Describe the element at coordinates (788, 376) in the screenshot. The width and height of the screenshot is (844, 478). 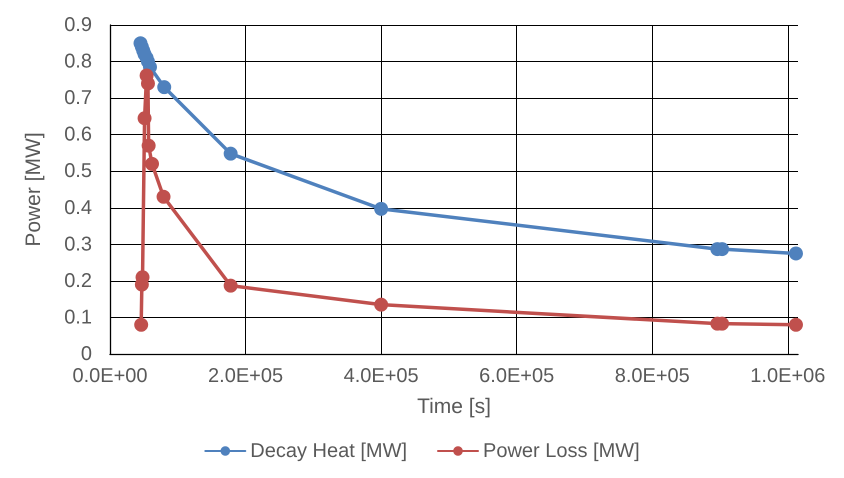
I see `x-tick-label: 1.0E+06` at that location.